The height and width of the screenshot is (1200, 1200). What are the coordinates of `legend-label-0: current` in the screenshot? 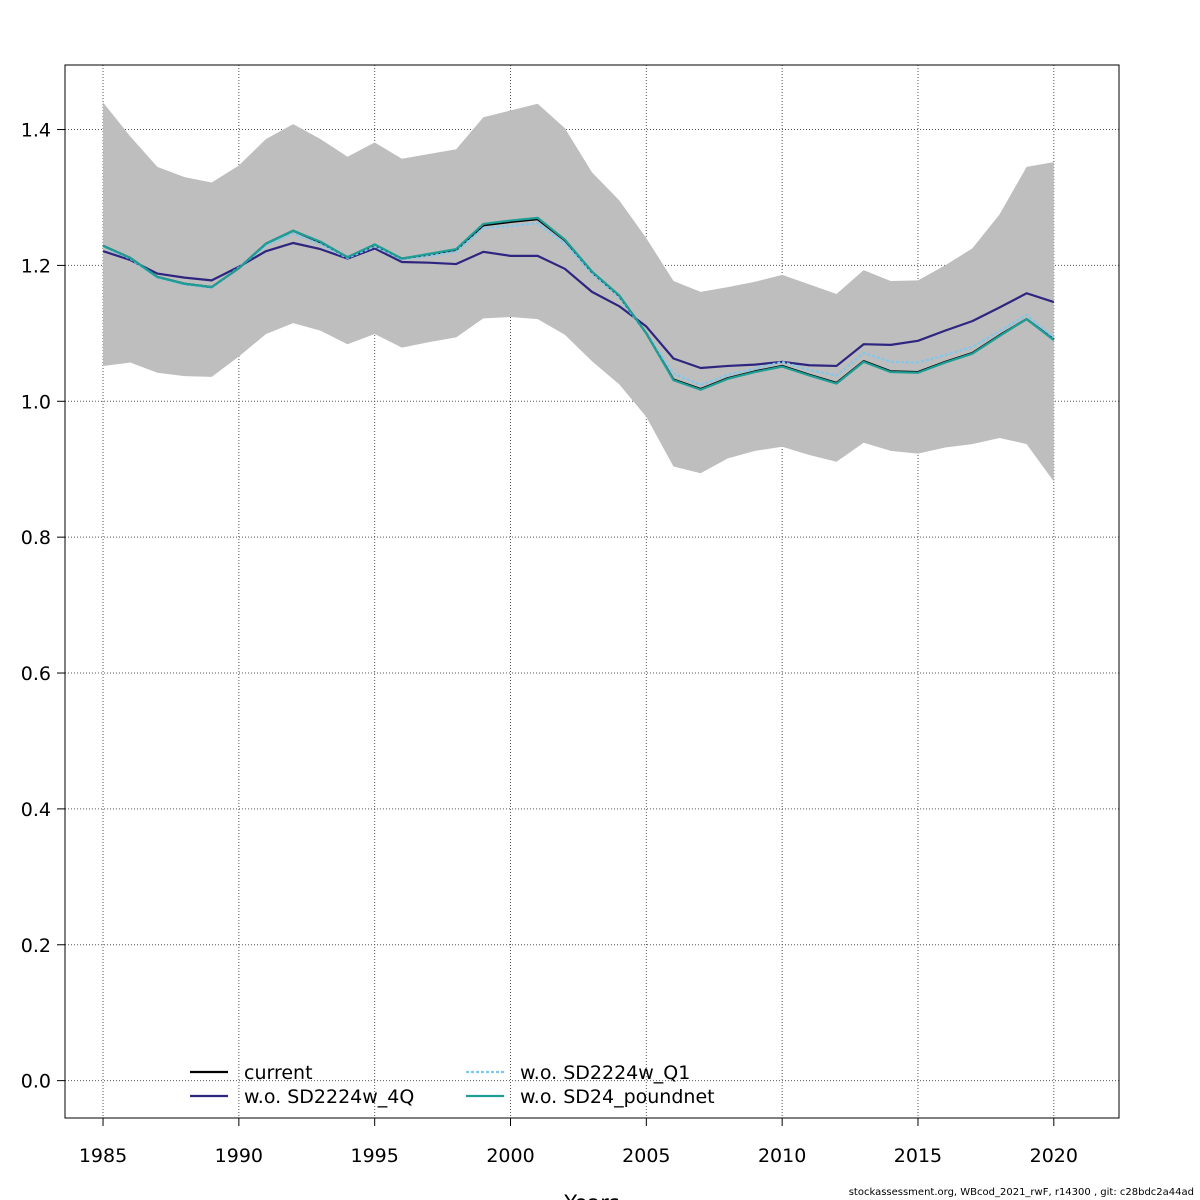 It's located at (278, 1073).